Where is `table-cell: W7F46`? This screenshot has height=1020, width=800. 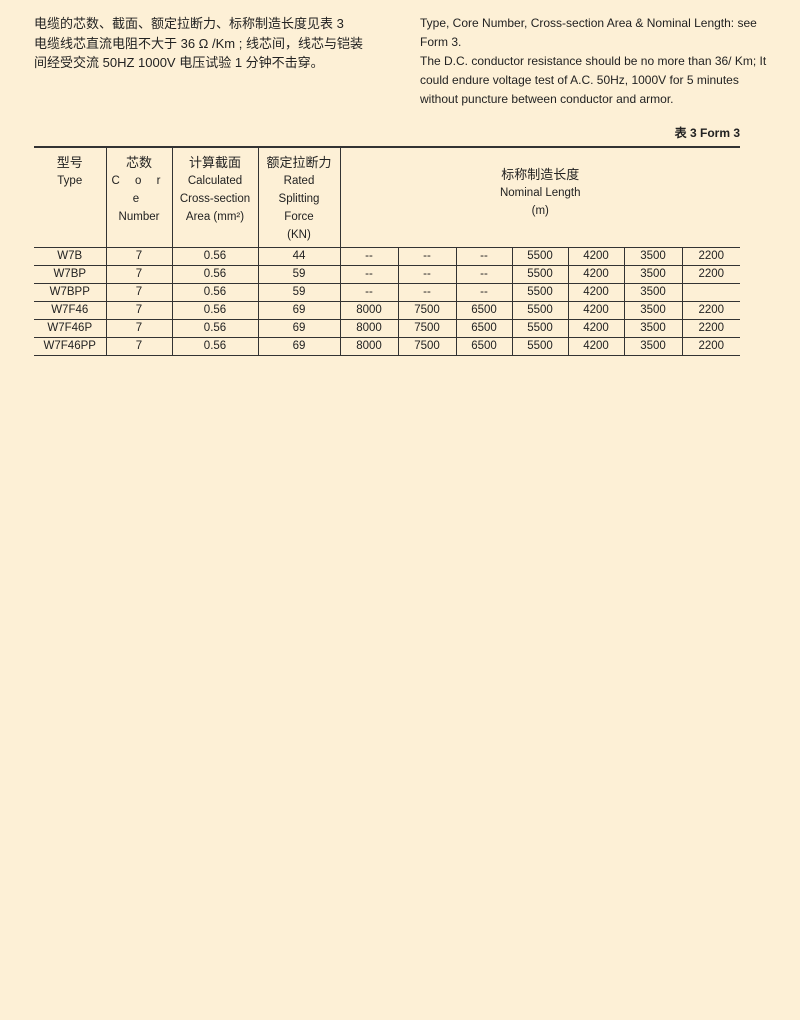
table-cell: W7F46 is located at coordinates (70, 309).